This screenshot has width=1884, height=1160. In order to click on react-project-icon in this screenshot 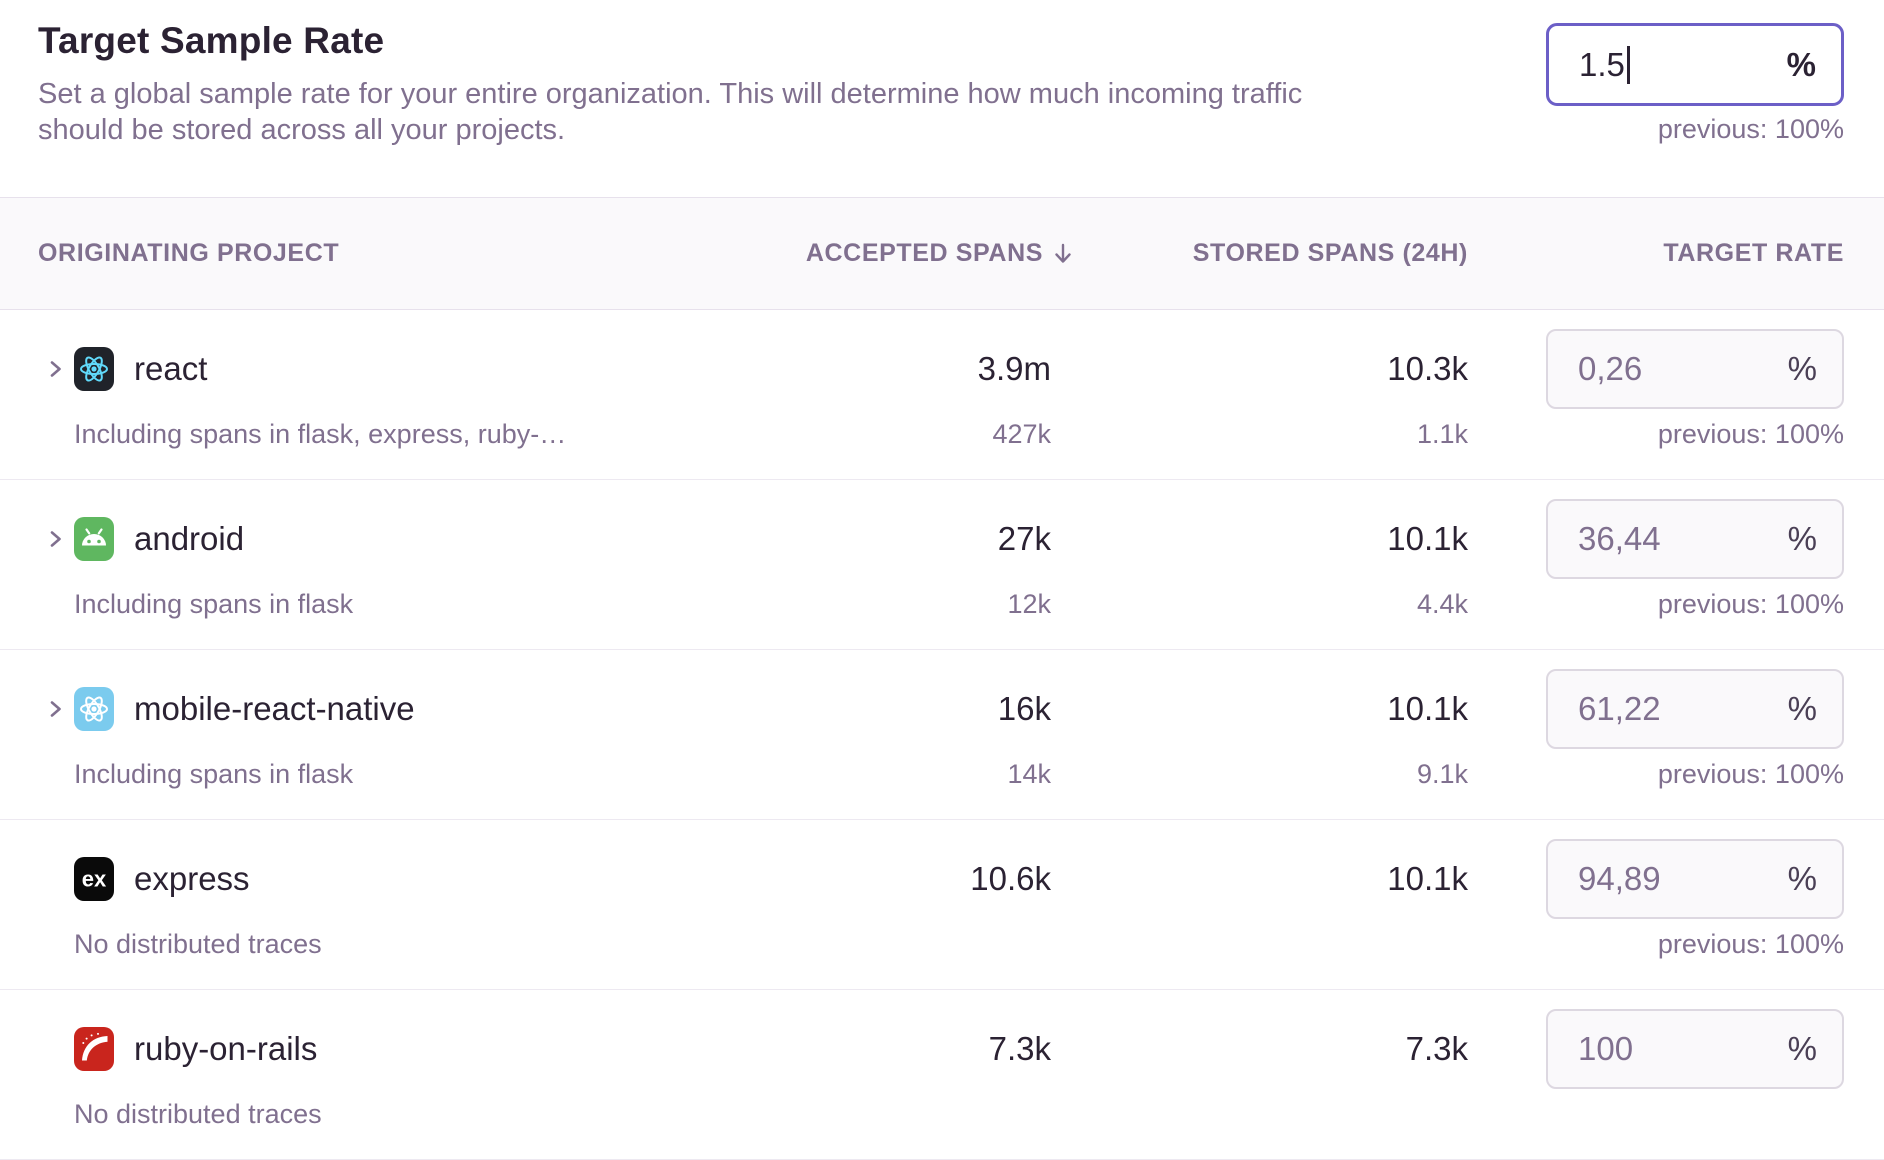, I will do `click(94, 369)`.